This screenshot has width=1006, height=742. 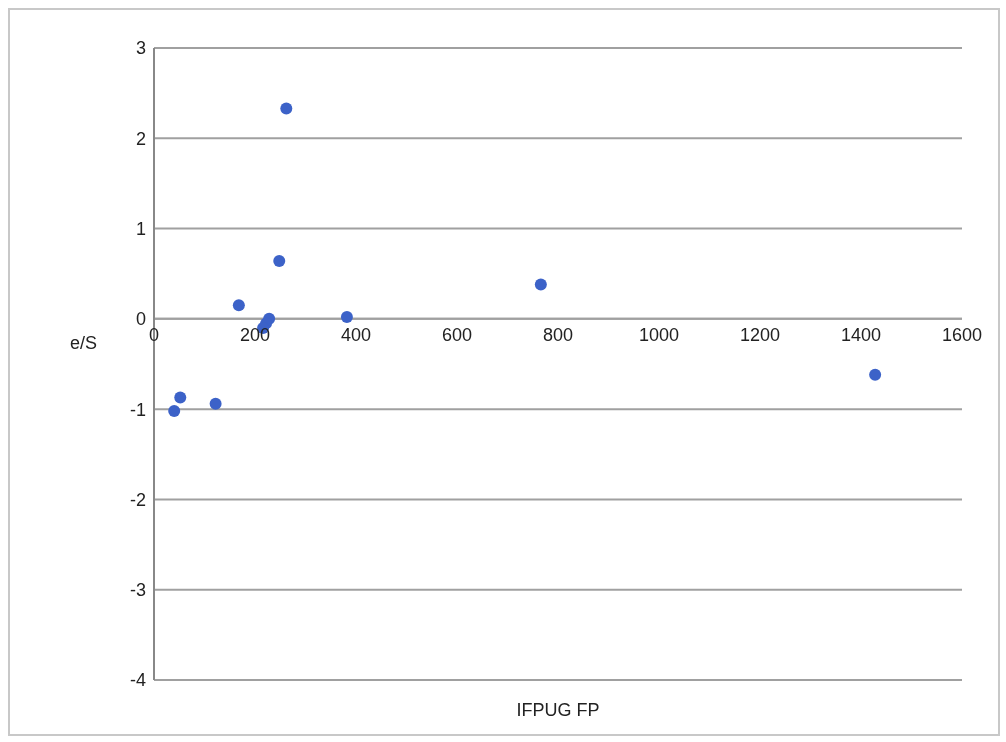 I want to click on x-tick-label: 1600, so click(x=962, y=334).